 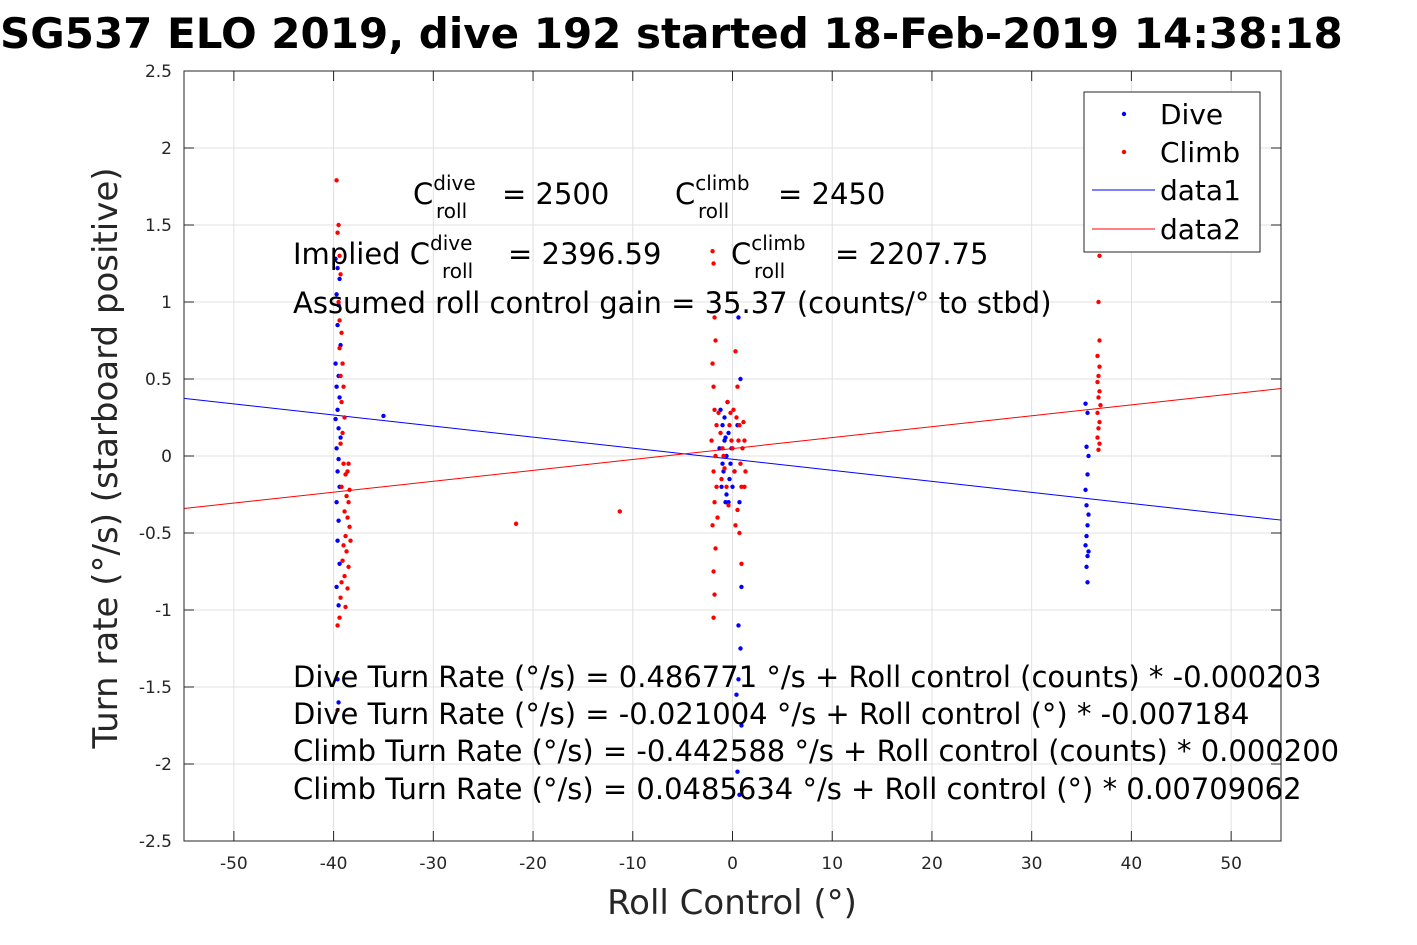 I want to click on y-tick-label: 0.5, so click(x=158, y=380).